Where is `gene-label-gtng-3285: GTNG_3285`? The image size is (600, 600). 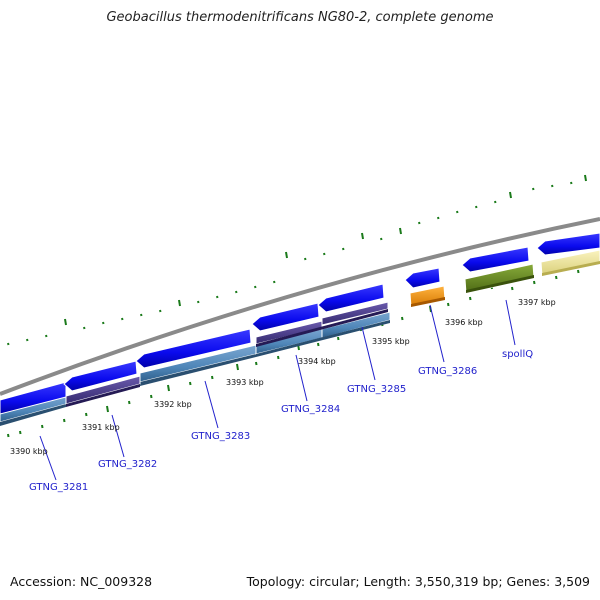
gene-label-gtng-3285: GTNG_3285 is located at coordinates (376, 389).